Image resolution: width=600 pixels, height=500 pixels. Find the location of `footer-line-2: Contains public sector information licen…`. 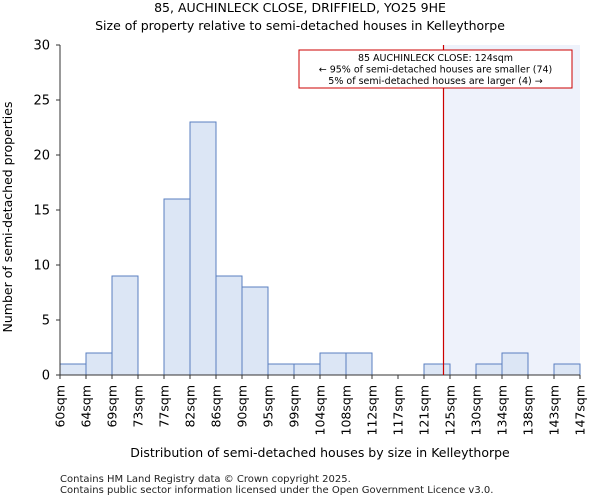

footer-line-2: Contains public sector information licen… is located at coordinates (277, 490).